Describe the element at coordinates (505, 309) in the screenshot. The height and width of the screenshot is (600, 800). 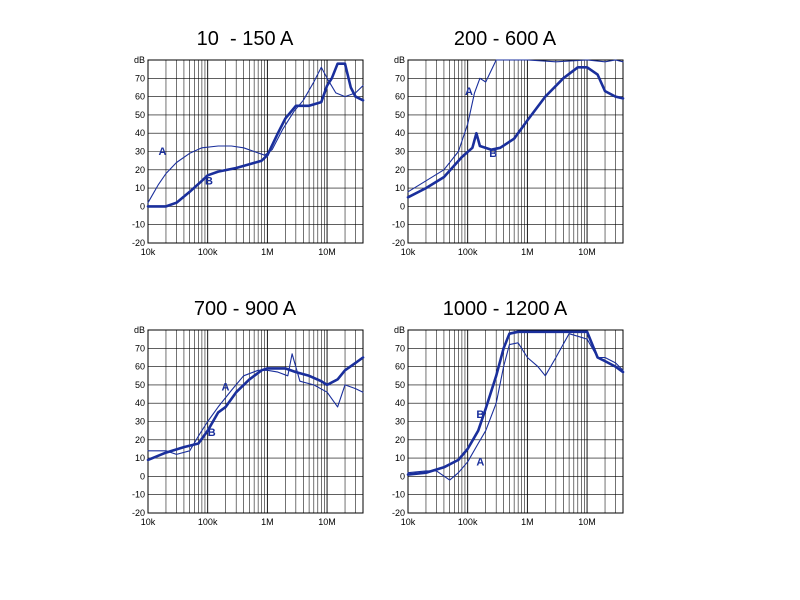
I see `chart-title: 1000 - 1200 A` at that location.